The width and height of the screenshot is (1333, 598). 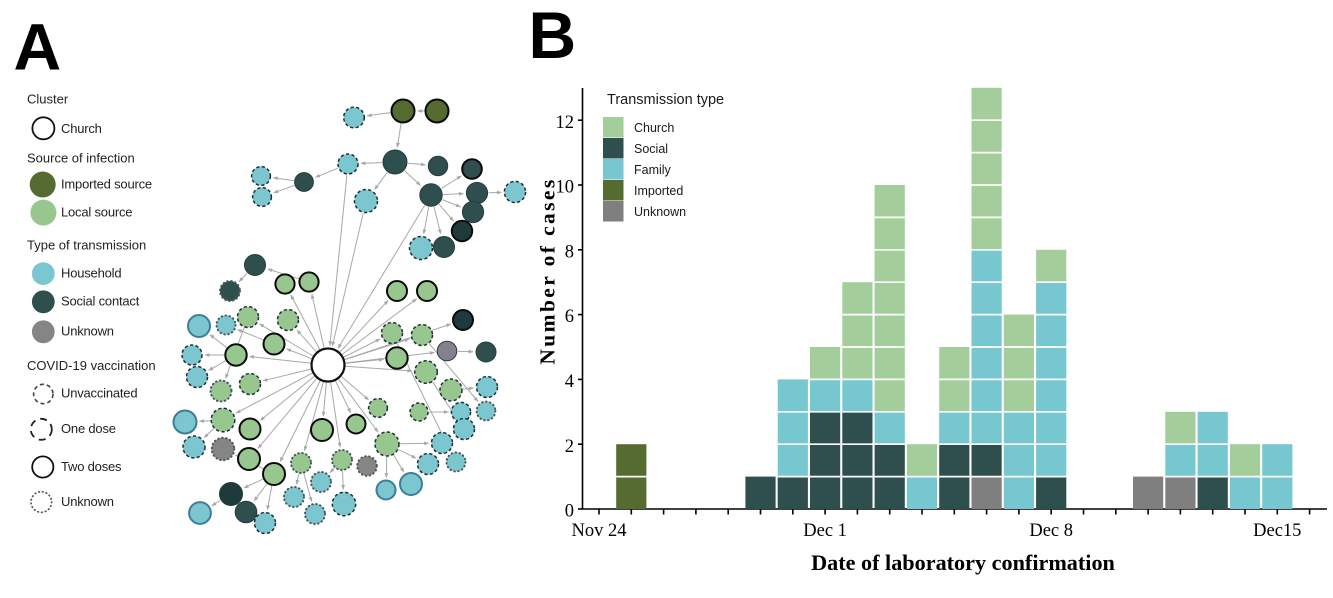 I want to click on svg-text: 2, so click(x=569, y=447).